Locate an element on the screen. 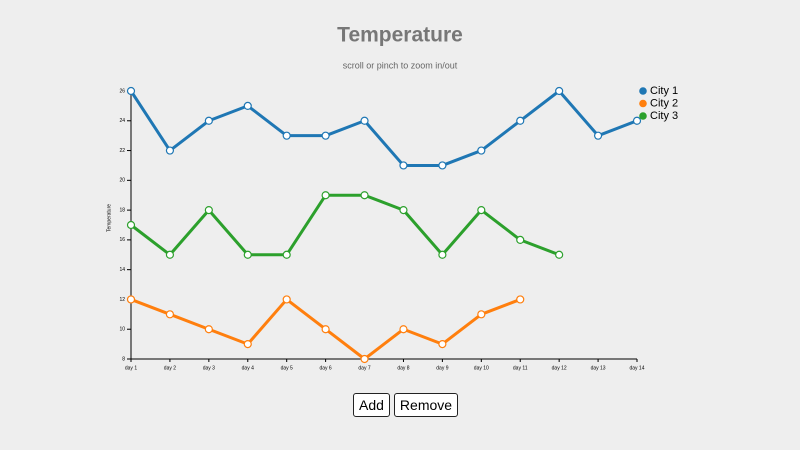  remove-button: Remove is located at coordinates (426, 405).